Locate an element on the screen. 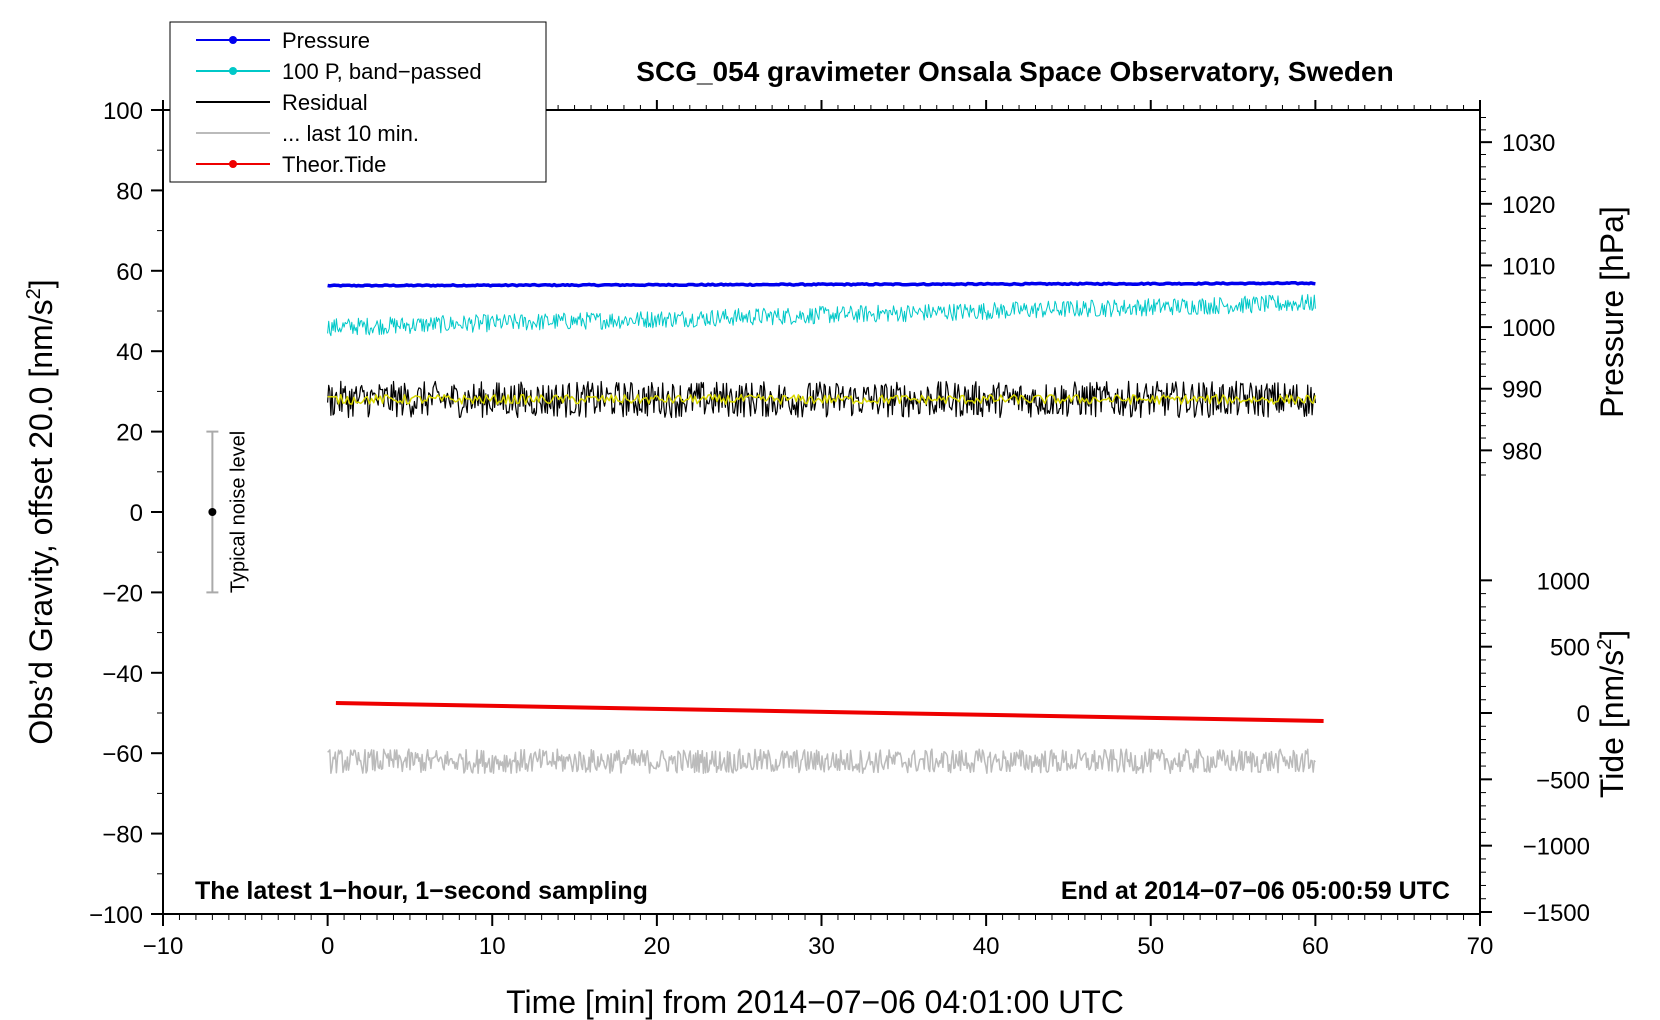  left-tick-label: −20 is located at coordinates (122, 593).